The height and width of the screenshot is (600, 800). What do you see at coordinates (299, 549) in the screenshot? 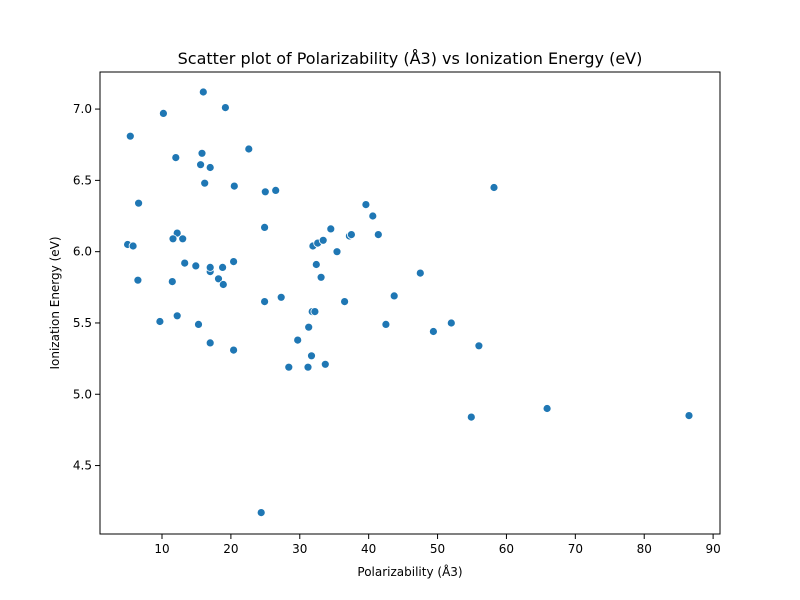
I see `x-tick-label: 30` at bounding box center [299, 549].